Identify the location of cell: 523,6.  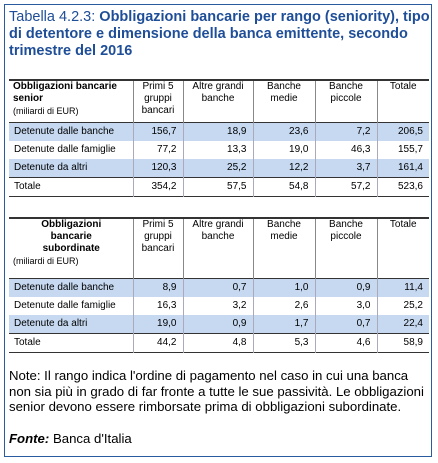
(402, 186).